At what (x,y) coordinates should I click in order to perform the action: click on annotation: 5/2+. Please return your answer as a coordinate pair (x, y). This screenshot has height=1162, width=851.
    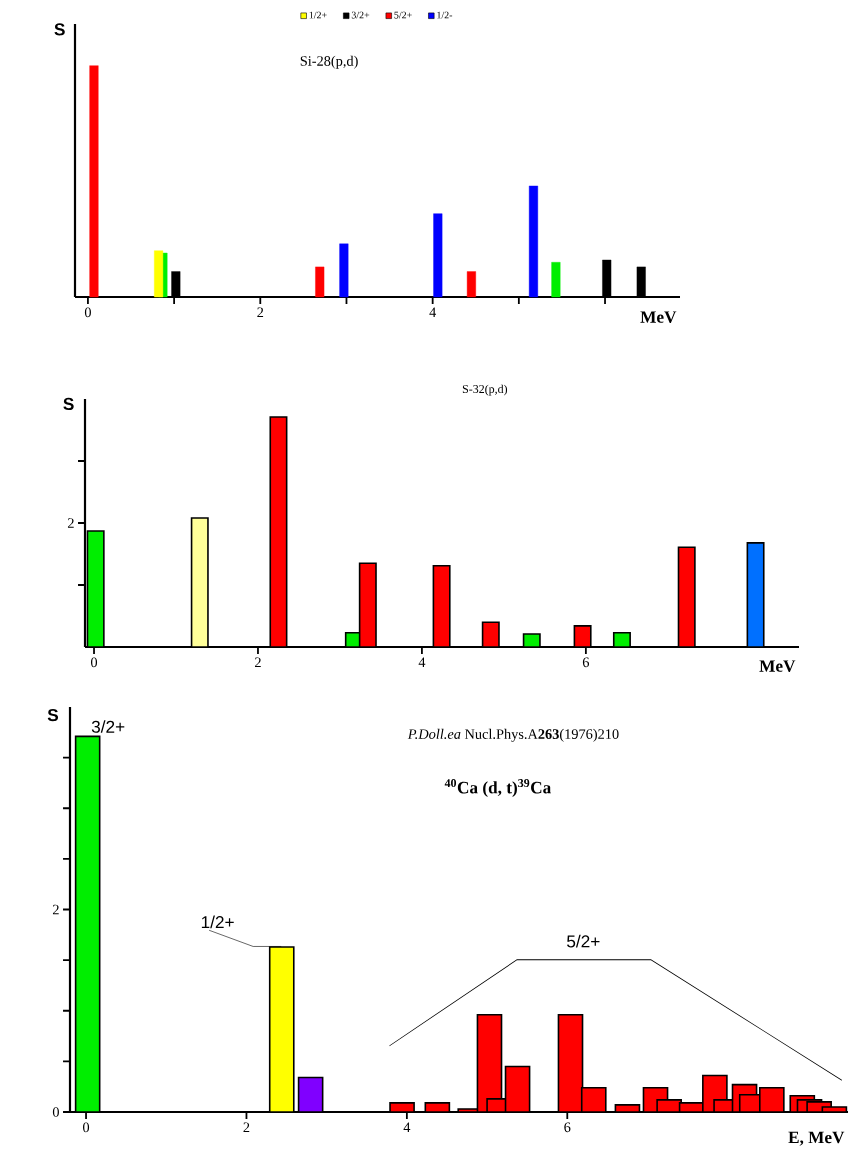
    Looking at the image, I should click on (583, 941).